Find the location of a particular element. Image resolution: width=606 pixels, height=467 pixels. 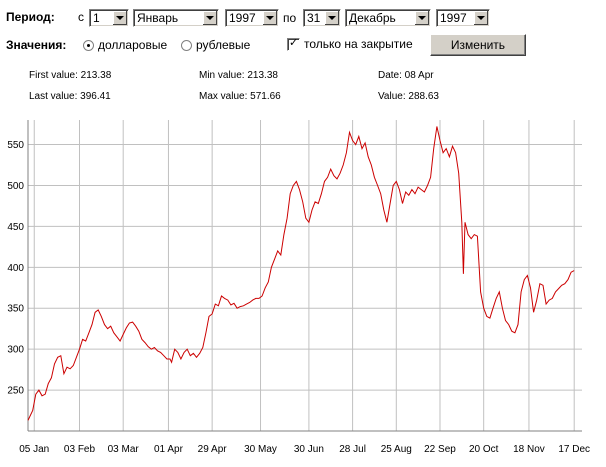

to-month-select: Декабрь is located at coordinates (388, 18).